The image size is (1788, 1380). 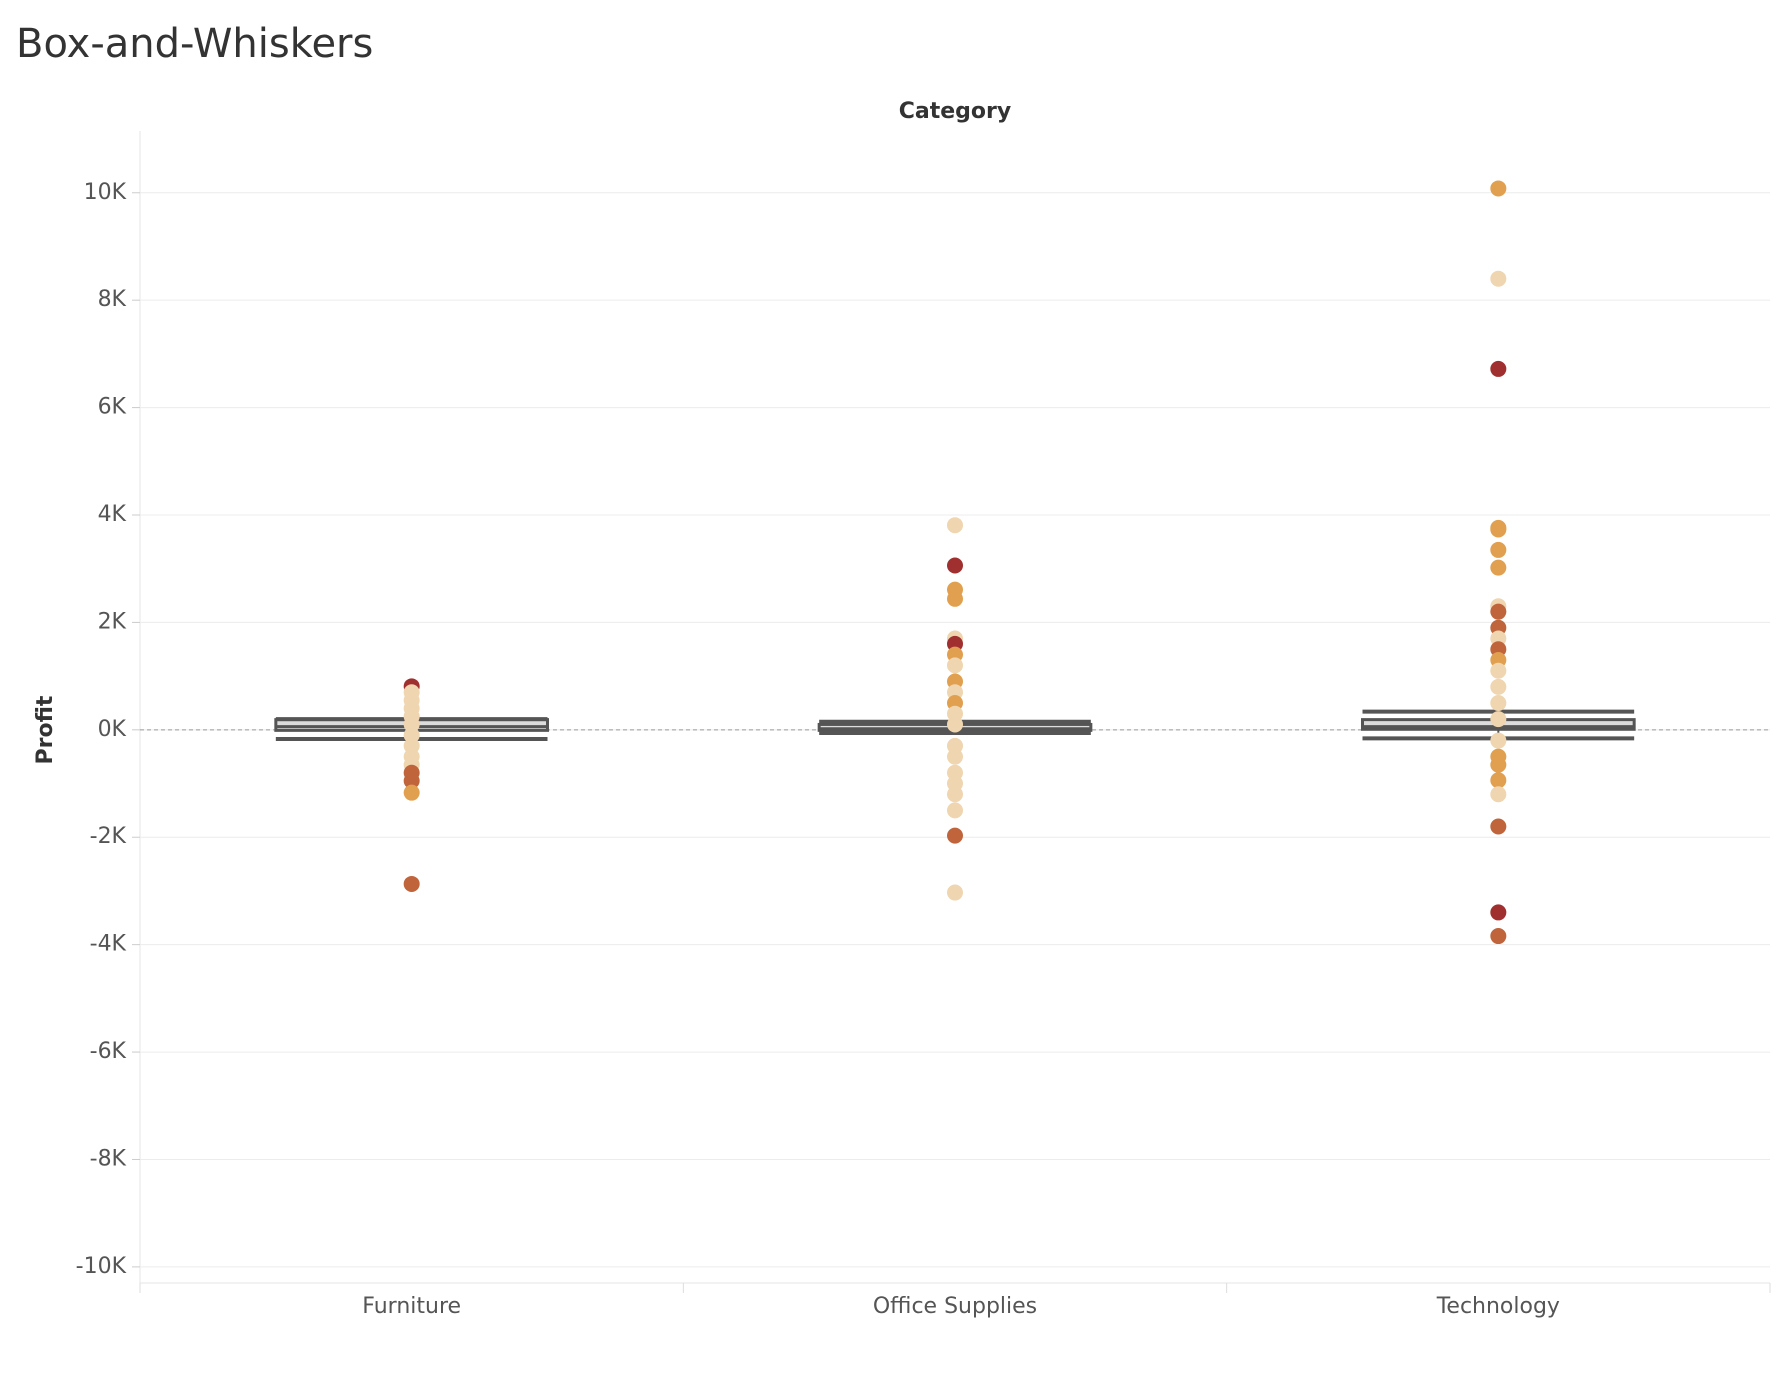 I want to click on y-tick-label: 2K, so click(x=112, y=621).